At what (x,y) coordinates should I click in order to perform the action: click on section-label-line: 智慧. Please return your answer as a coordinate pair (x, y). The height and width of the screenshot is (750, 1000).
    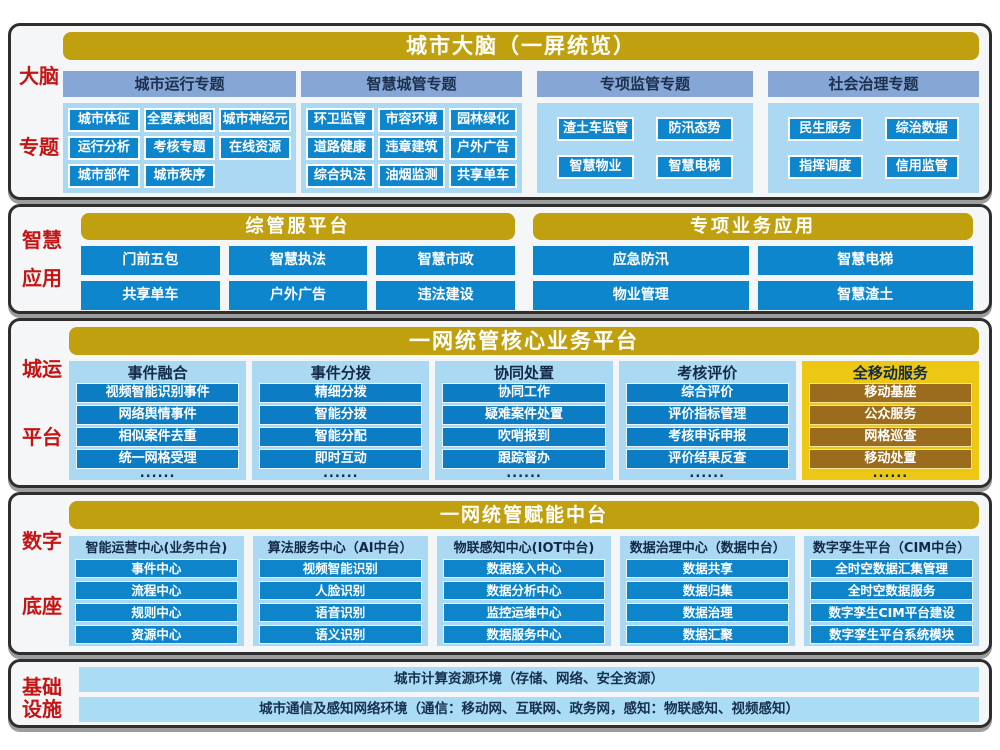
    Looking at the image, I should click on (42, 240).